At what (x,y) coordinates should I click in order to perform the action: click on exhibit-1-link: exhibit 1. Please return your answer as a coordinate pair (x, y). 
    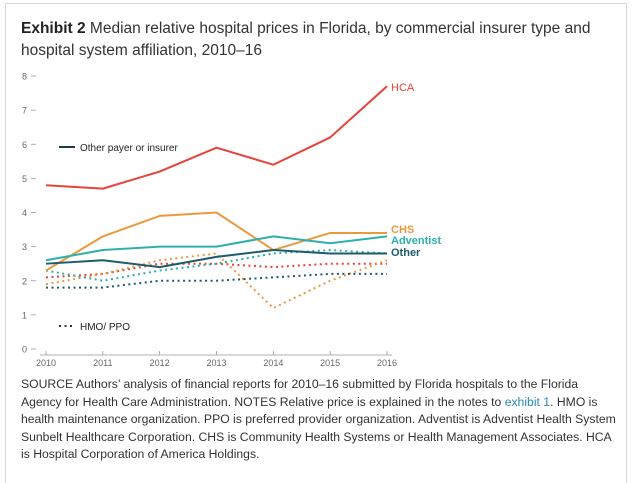
    Looking at the image, I should click on (527, 401).